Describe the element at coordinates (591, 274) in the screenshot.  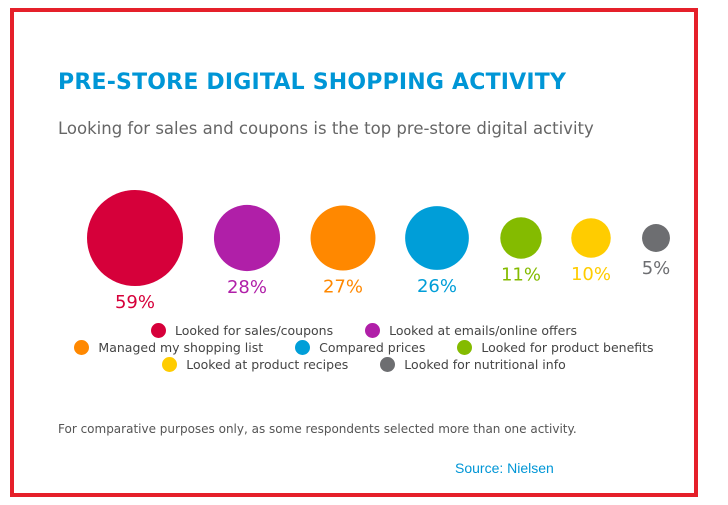
I see `data-label: 10%` at that location.